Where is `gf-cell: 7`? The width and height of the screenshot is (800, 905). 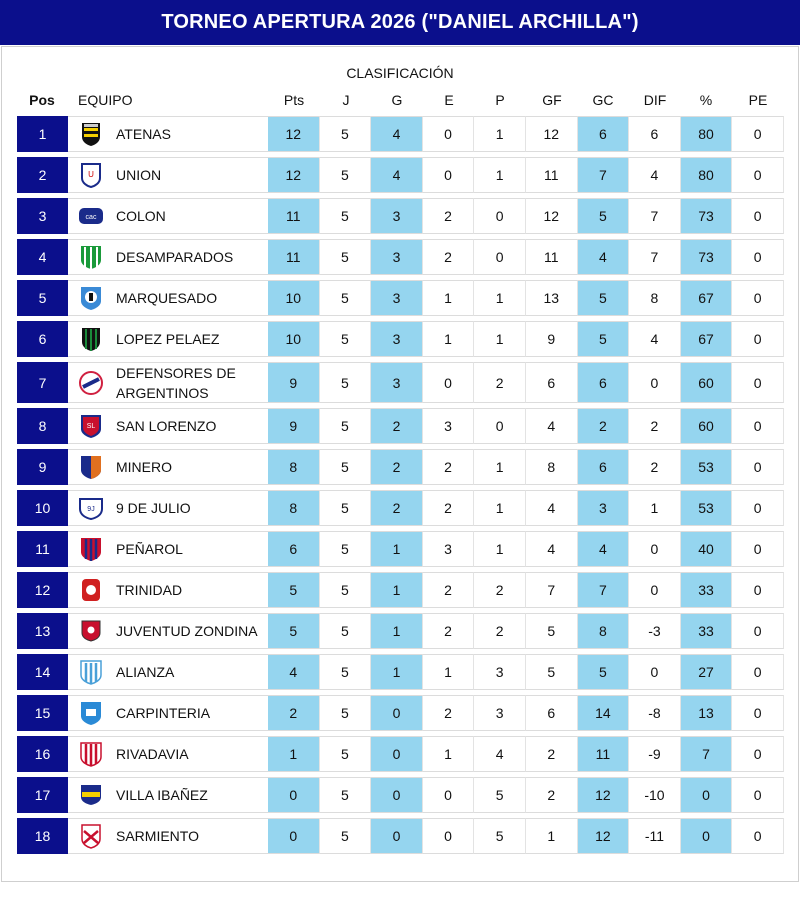 gf-cell: 7 is located at coordinates (551, 590).